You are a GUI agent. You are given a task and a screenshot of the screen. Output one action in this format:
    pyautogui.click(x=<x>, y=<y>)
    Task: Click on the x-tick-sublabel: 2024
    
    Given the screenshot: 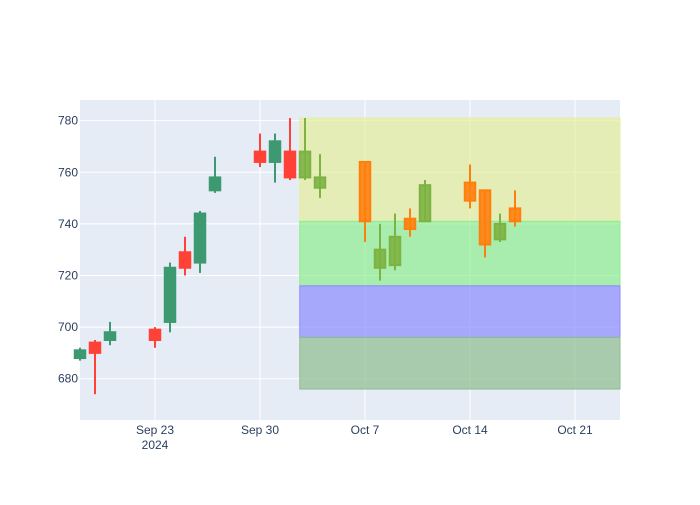 What is the action you would take?
    pyautogui.click(x=155, y=445)
    